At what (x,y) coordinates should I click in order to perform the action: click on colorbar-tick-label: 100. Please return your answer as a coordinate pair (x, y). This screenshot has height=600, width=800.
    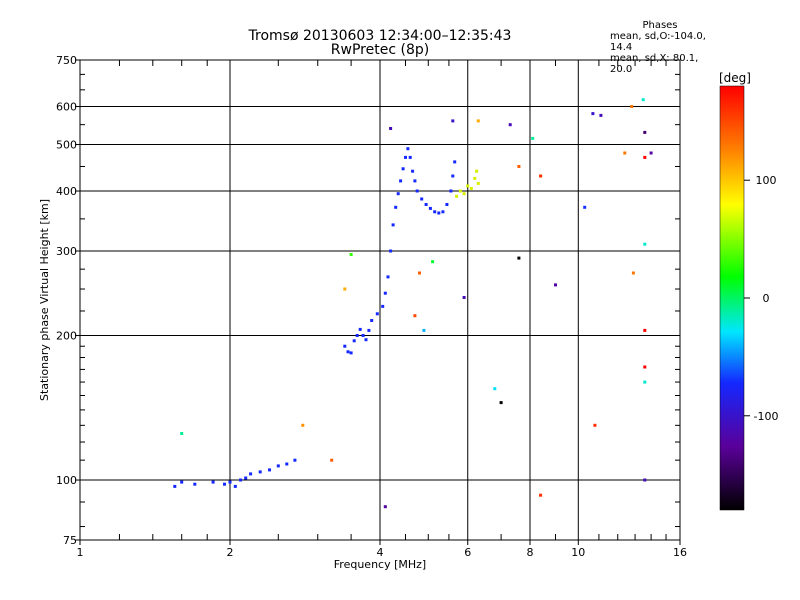
    Looking at the image, I should click on (766, 180).